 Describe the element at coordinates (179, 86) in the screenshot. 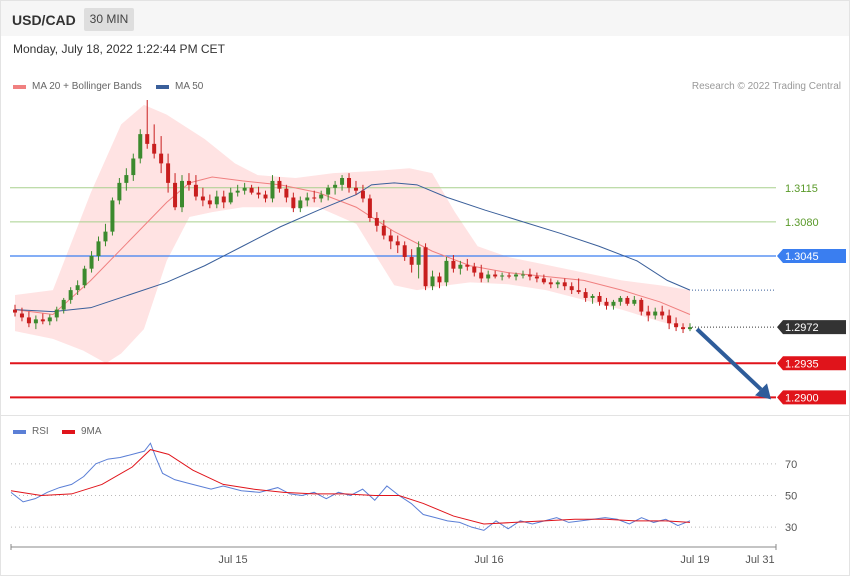

I see `legend-ma50: MA 50` at that location.